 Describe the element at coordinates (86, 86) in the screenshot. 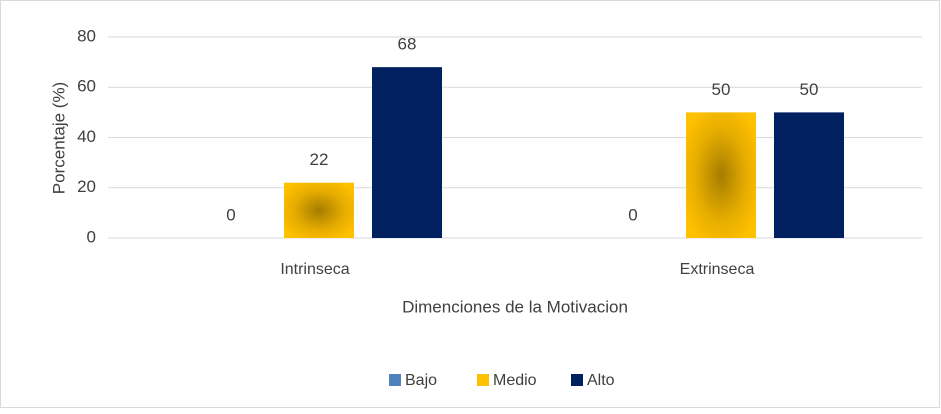

I see `y-tick-label: 60` at that location.